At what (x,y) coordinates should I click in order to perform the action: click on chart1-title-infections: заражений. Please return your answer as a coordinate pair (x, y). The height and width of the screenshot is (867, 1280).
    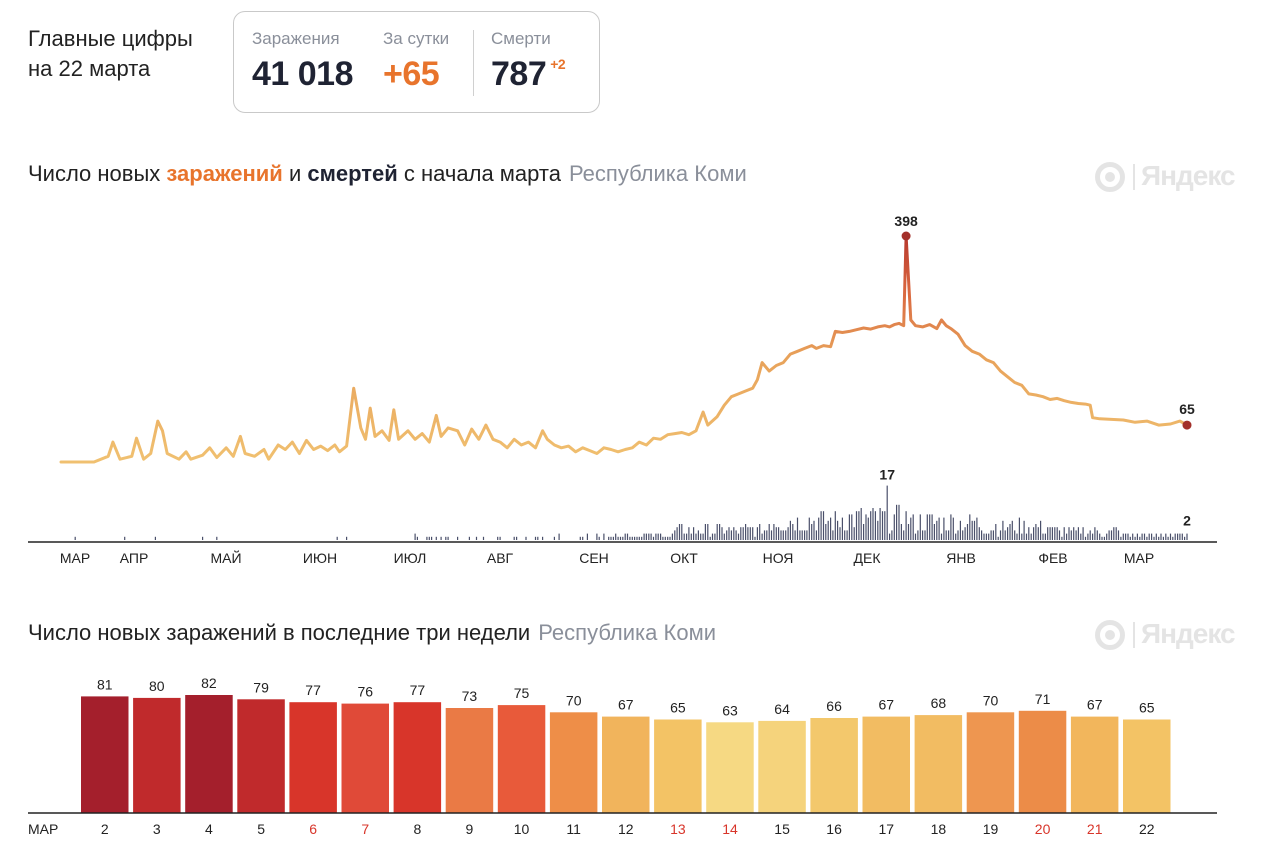
    Looking at the image, I should click on (224, 173).